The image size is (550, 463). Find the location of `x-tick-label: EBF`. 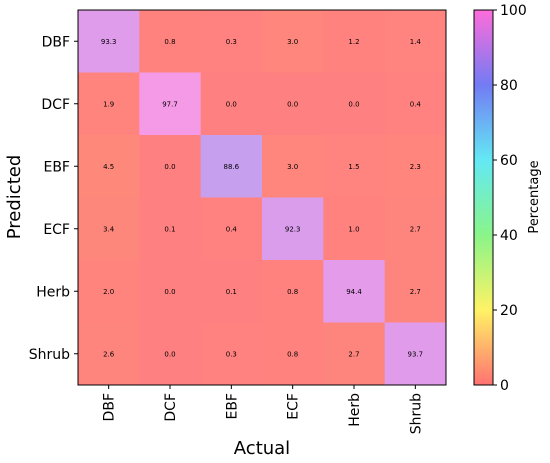

x-tick-label: EBF is located at coordinates (232, 406).